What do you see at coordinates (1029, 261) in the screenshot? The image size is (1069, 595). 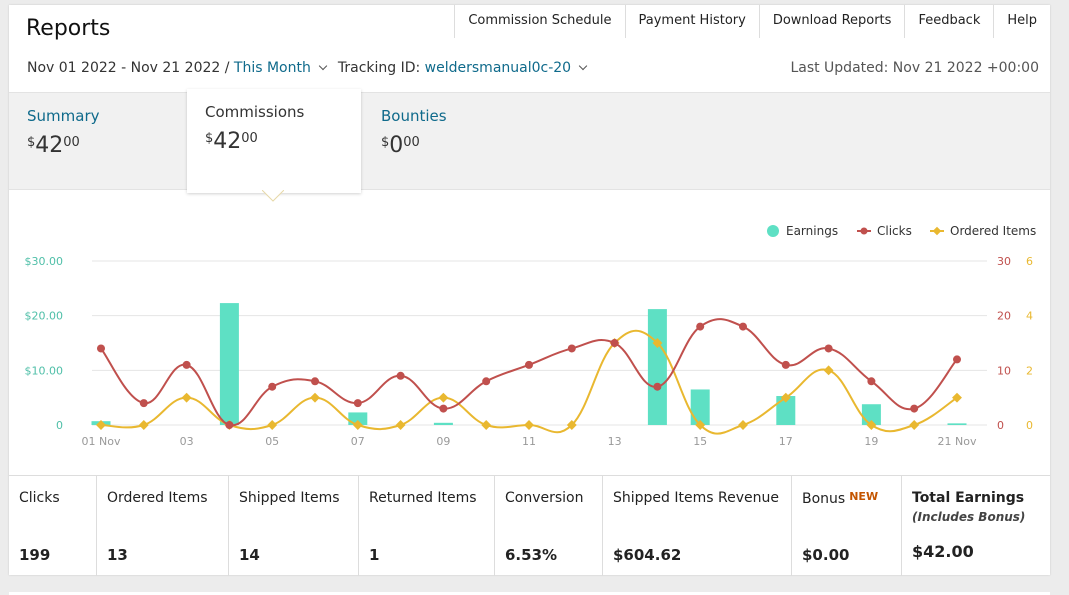 I see `y-axis-right-ordered-tick: 6` at bounding box center [1029, 261].